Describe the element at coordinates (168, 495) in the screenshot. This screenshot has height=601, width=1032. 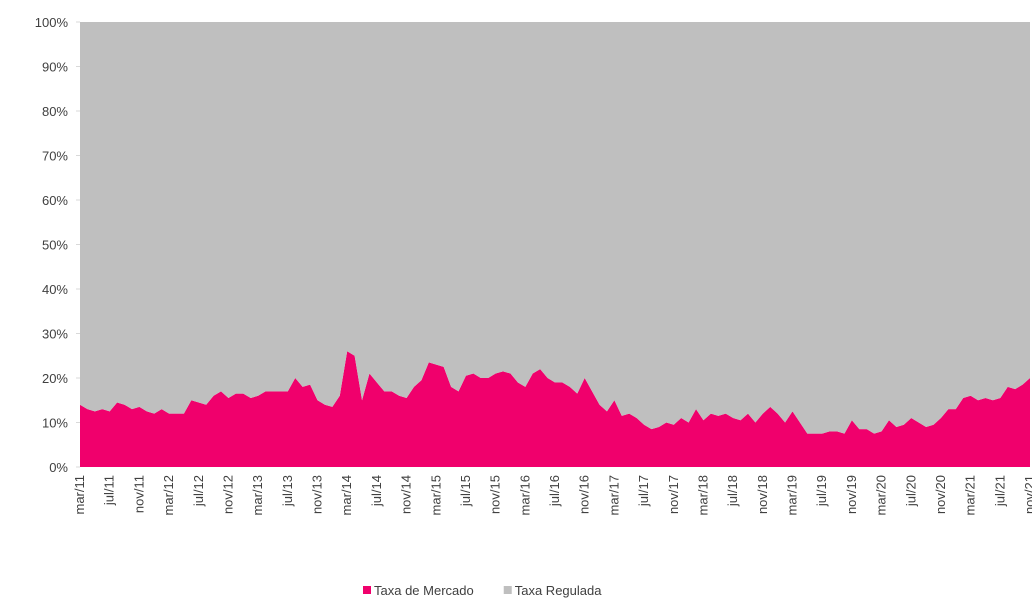
I see `x-tick-label: mar/12` at that location.